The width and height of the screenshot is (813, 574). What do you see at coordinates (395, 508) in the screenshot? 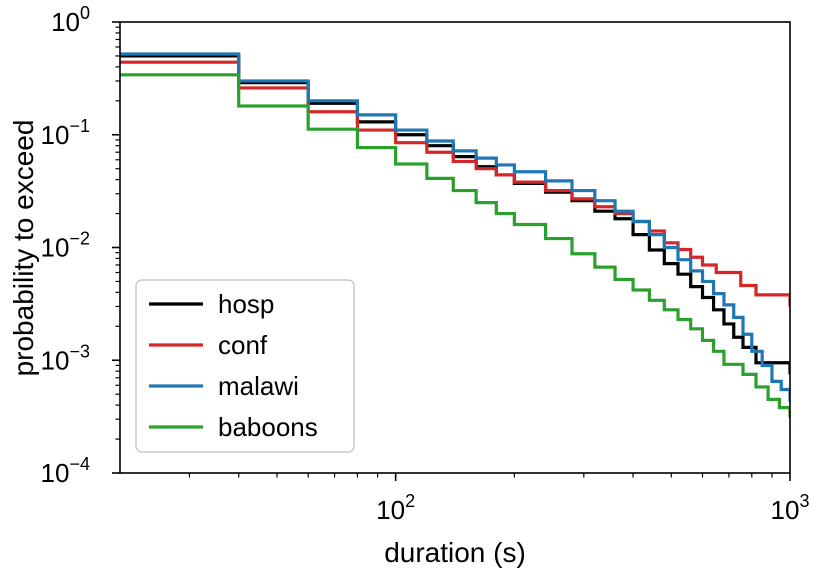
I see `x-tick-label: 10²` at bounding box center [395, 508].